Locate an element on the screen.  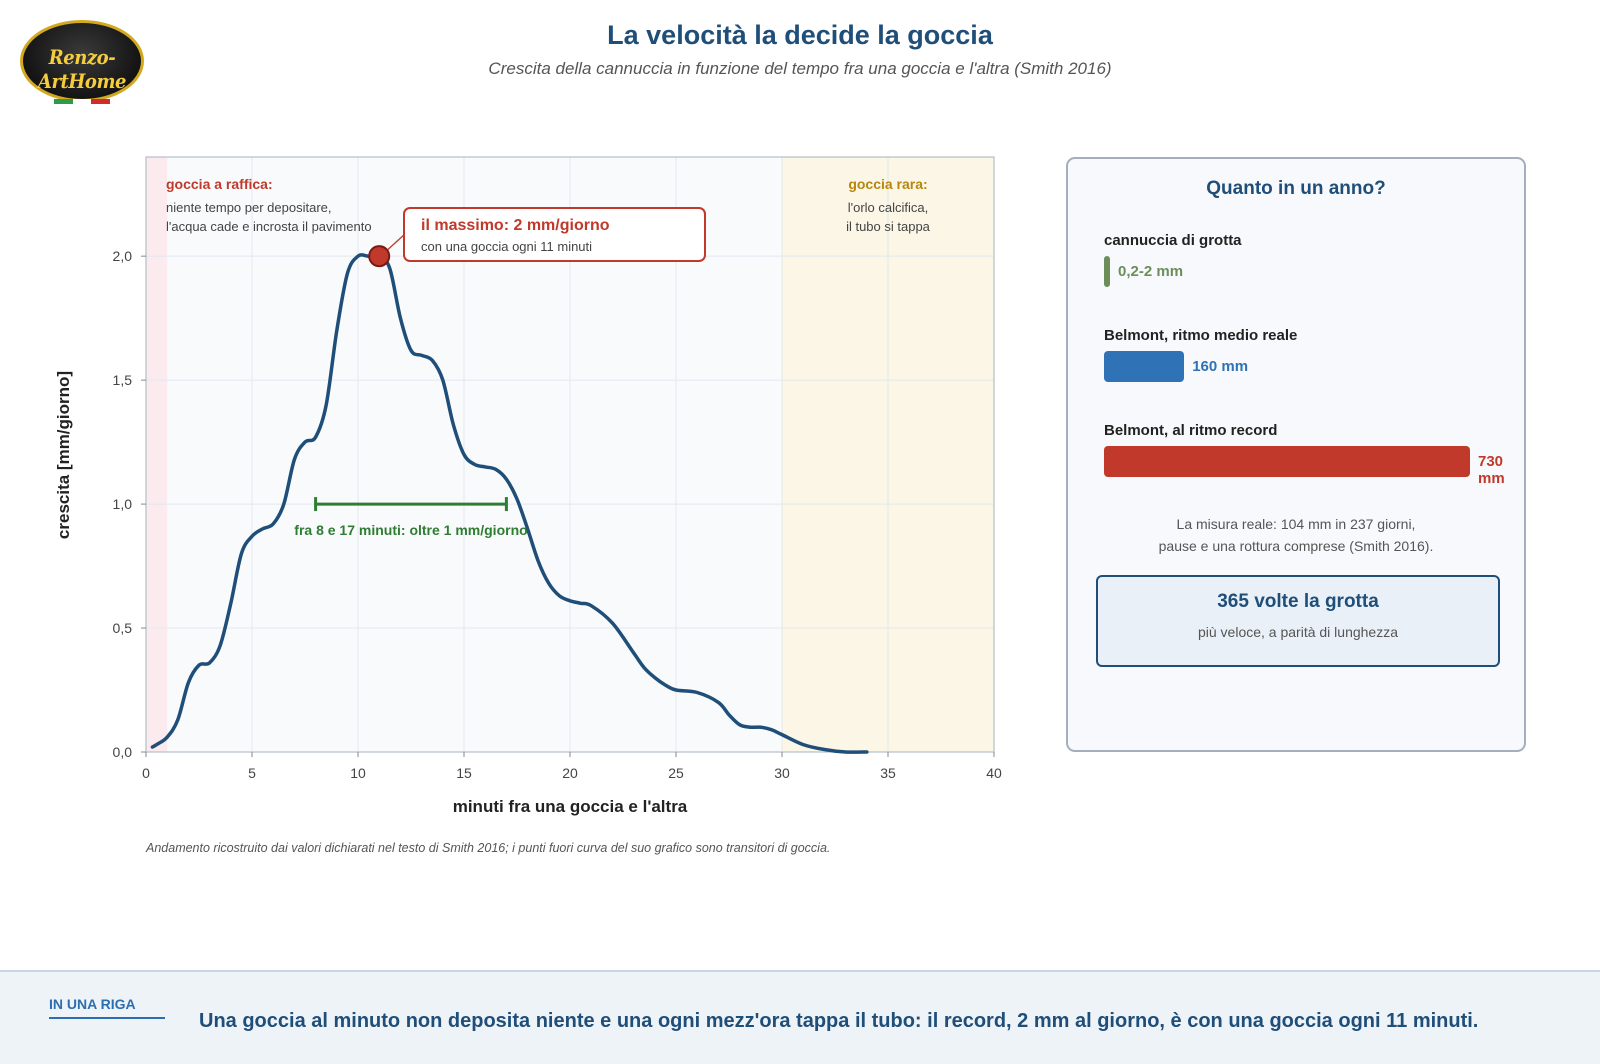
x-tick-label-2: 10 is located at coordinates (358, 773).